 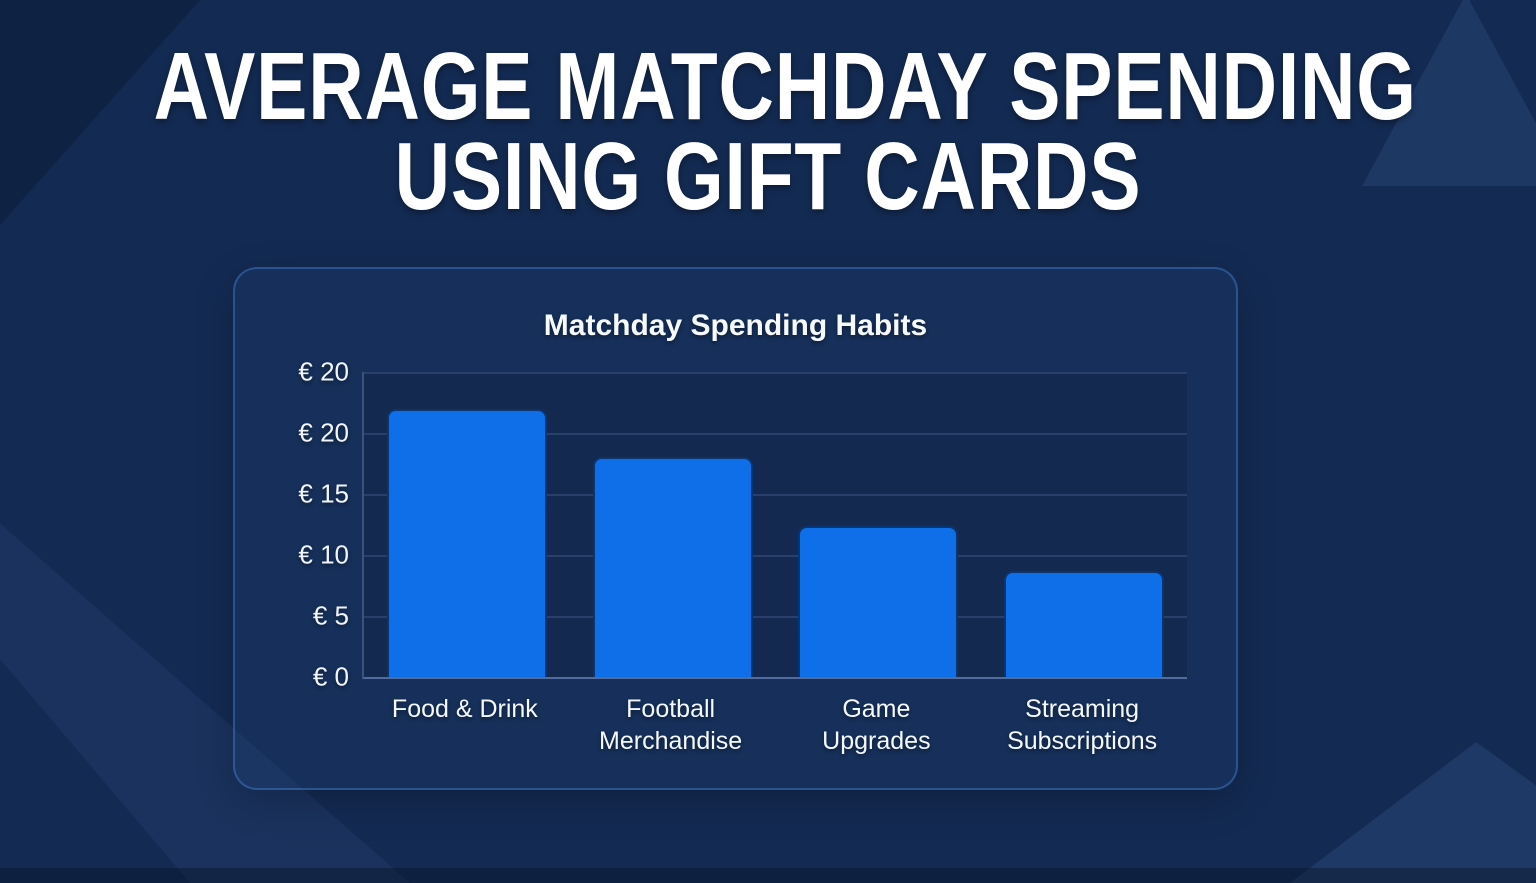 What do you see at coordinates (876, 725) in the screenshot?
I see `x-category-label: Game Upgrades` at bounding box center [876, 725].